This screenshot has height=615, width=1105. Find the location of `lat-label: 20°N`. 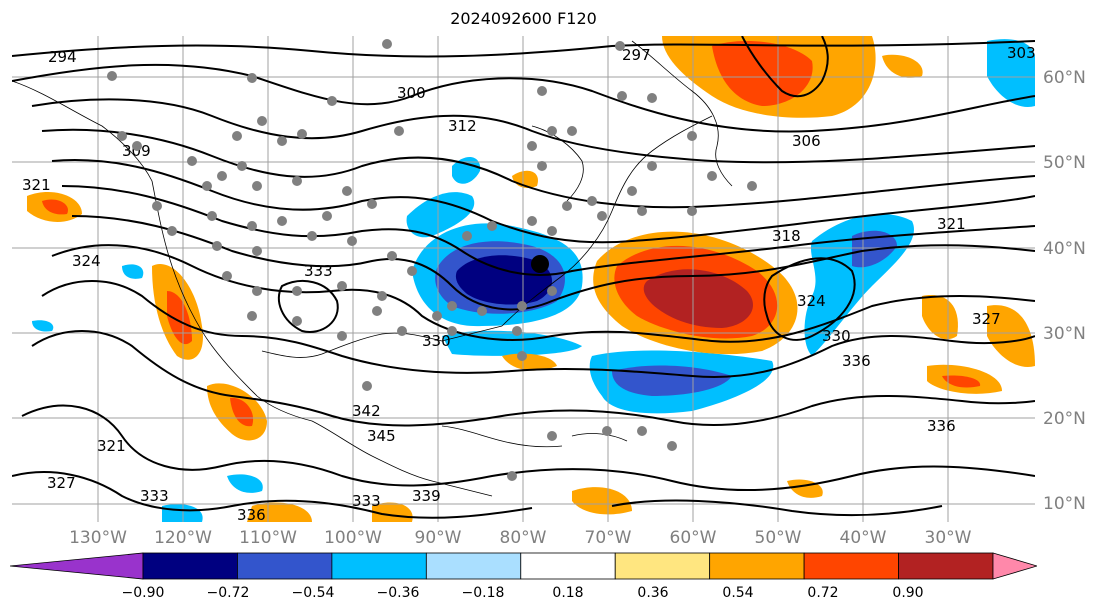

lat-label: 20°N is located at coordinates (1064, 419).